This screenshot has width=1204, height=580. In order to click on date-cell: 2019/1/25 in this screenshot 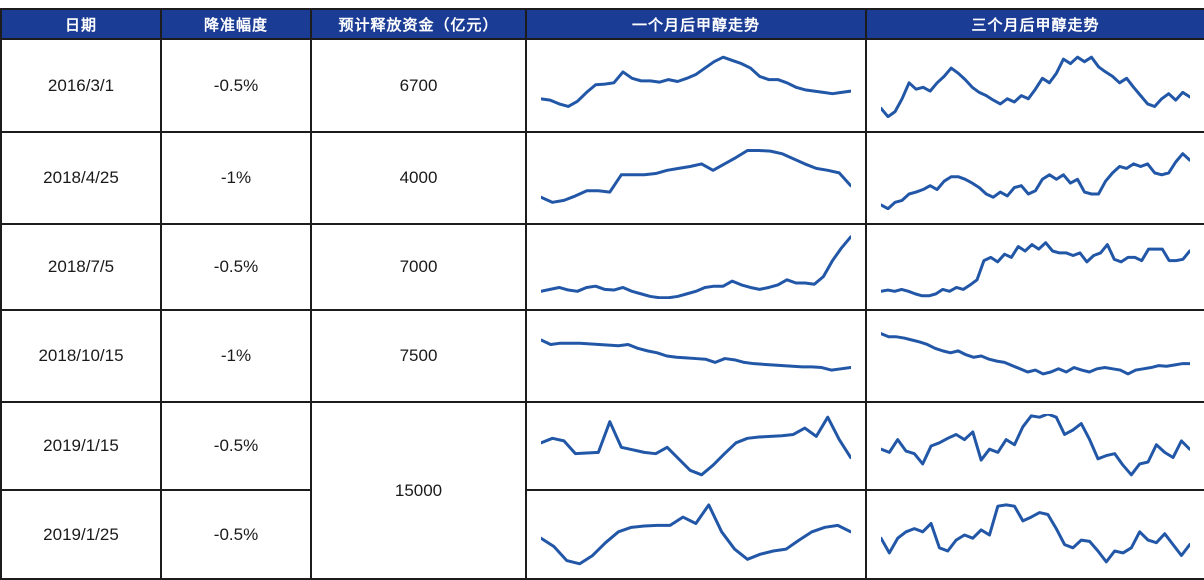, I will do `click(81, 534)`.